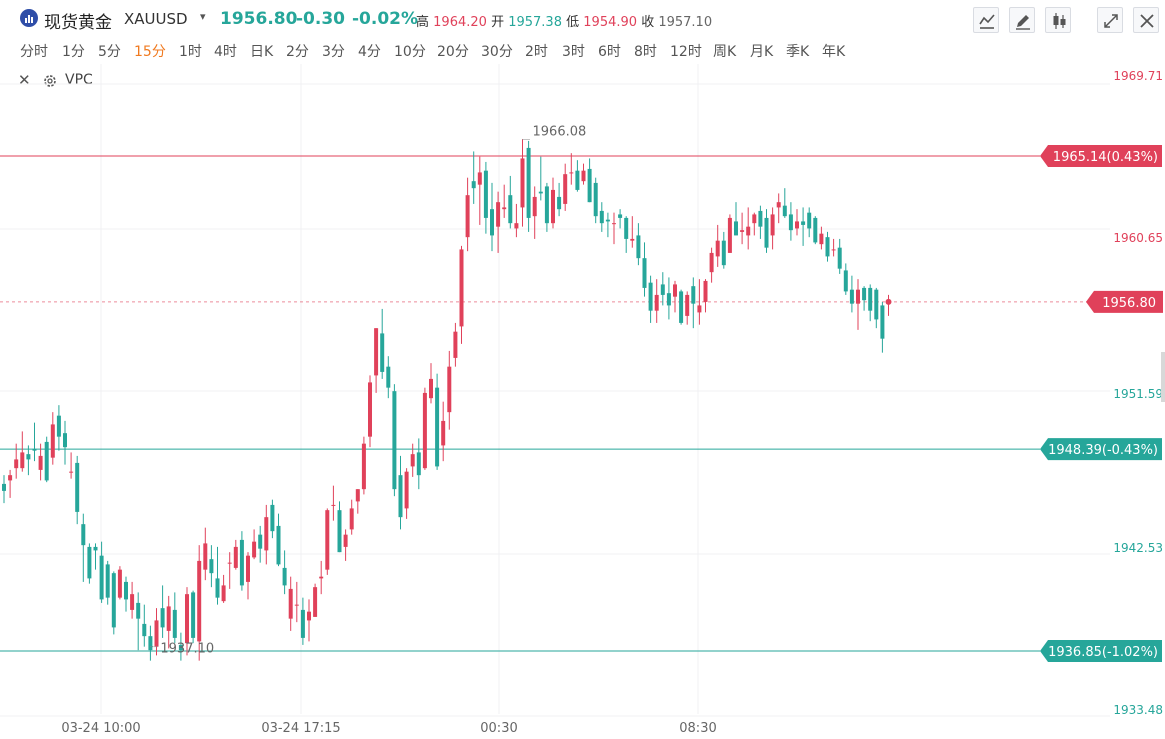 The width and height of the screenshot is (1165, 739). Describe the element at coordinates (609, 52) in the screenshot. I see `period-tab-15: 6时` at that location.